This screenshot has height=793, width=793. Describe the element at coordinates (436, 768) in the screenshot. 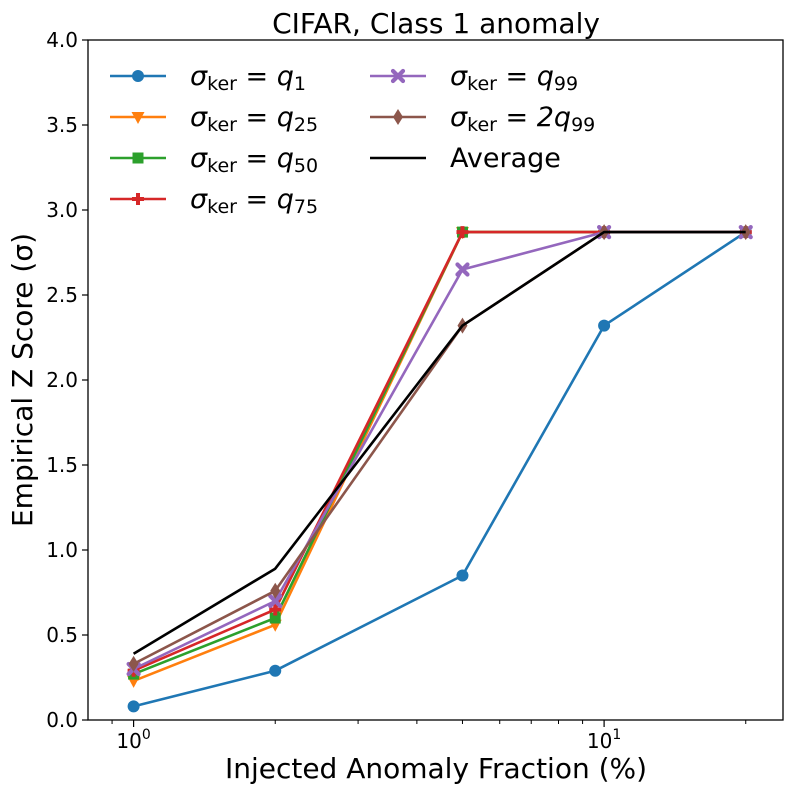

I see `x-axis-title: Injected Anomaly Fraction (%)` at that location.